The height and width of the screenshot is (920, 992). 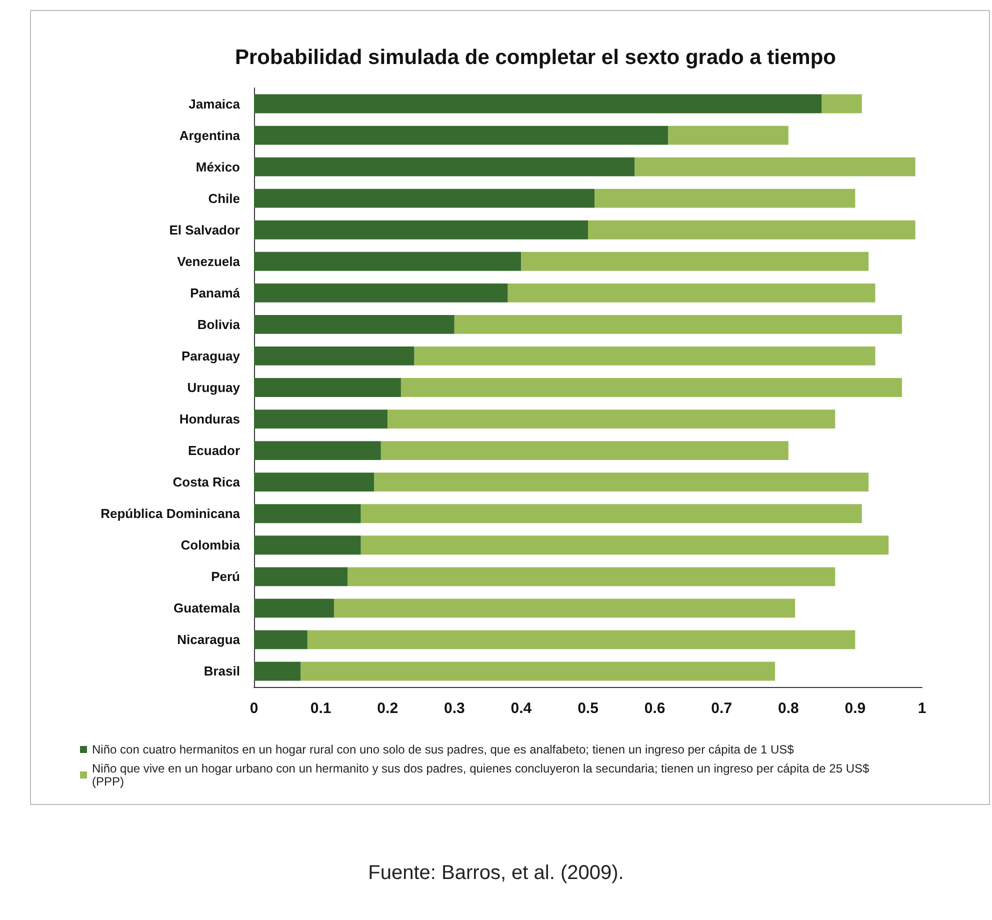 What do you see at coordinates (219, 324) in the screenshot?
I see `y-tick-label: Bolivia` at bounding box center [219, 324].